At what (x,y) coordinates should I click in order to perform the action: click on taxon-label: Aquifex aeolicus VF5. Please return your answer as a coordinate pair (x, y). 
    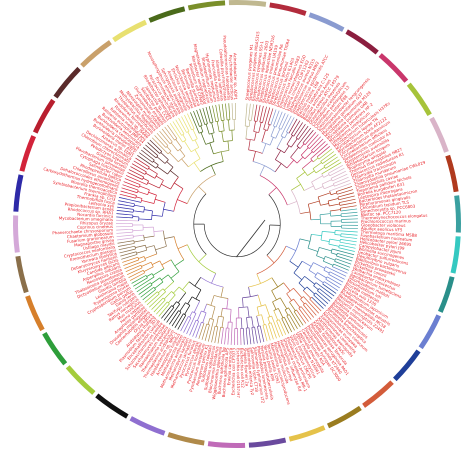
    Looking at the image, I should click on (382, 229).